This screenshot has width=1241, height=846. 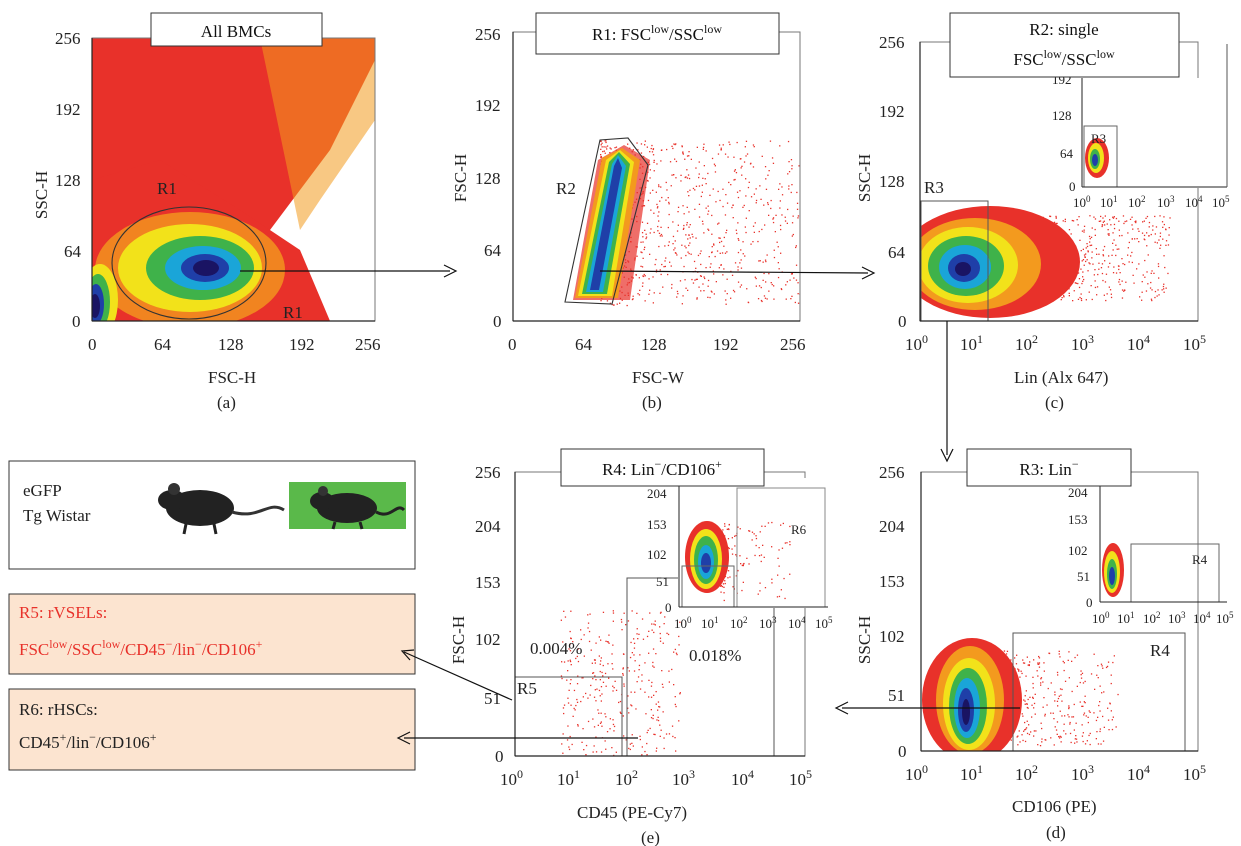 I want to click on c-ytick: 0, so click(x=902, y=321).